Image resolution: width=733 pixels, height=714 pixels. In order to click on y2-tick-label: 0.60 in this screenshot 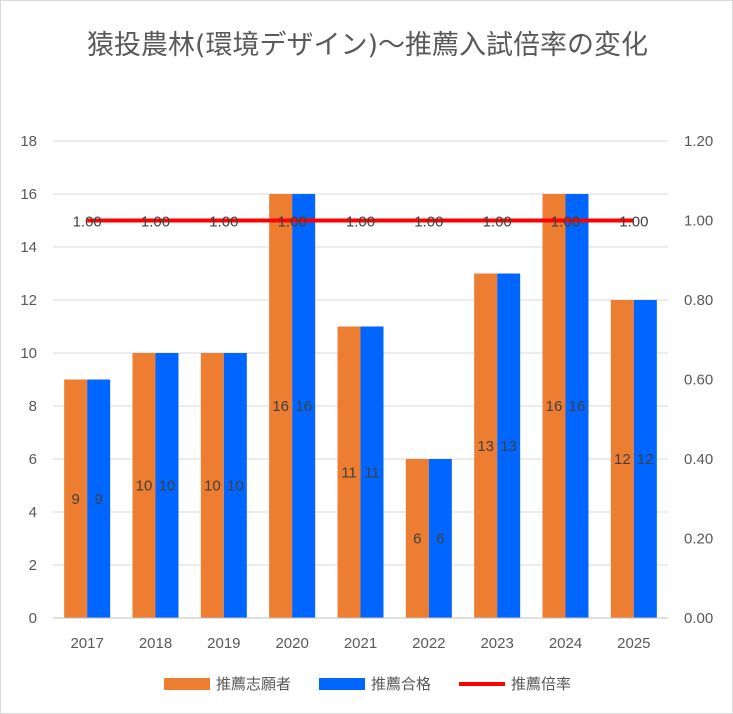, I will do `click(698, 380)`.